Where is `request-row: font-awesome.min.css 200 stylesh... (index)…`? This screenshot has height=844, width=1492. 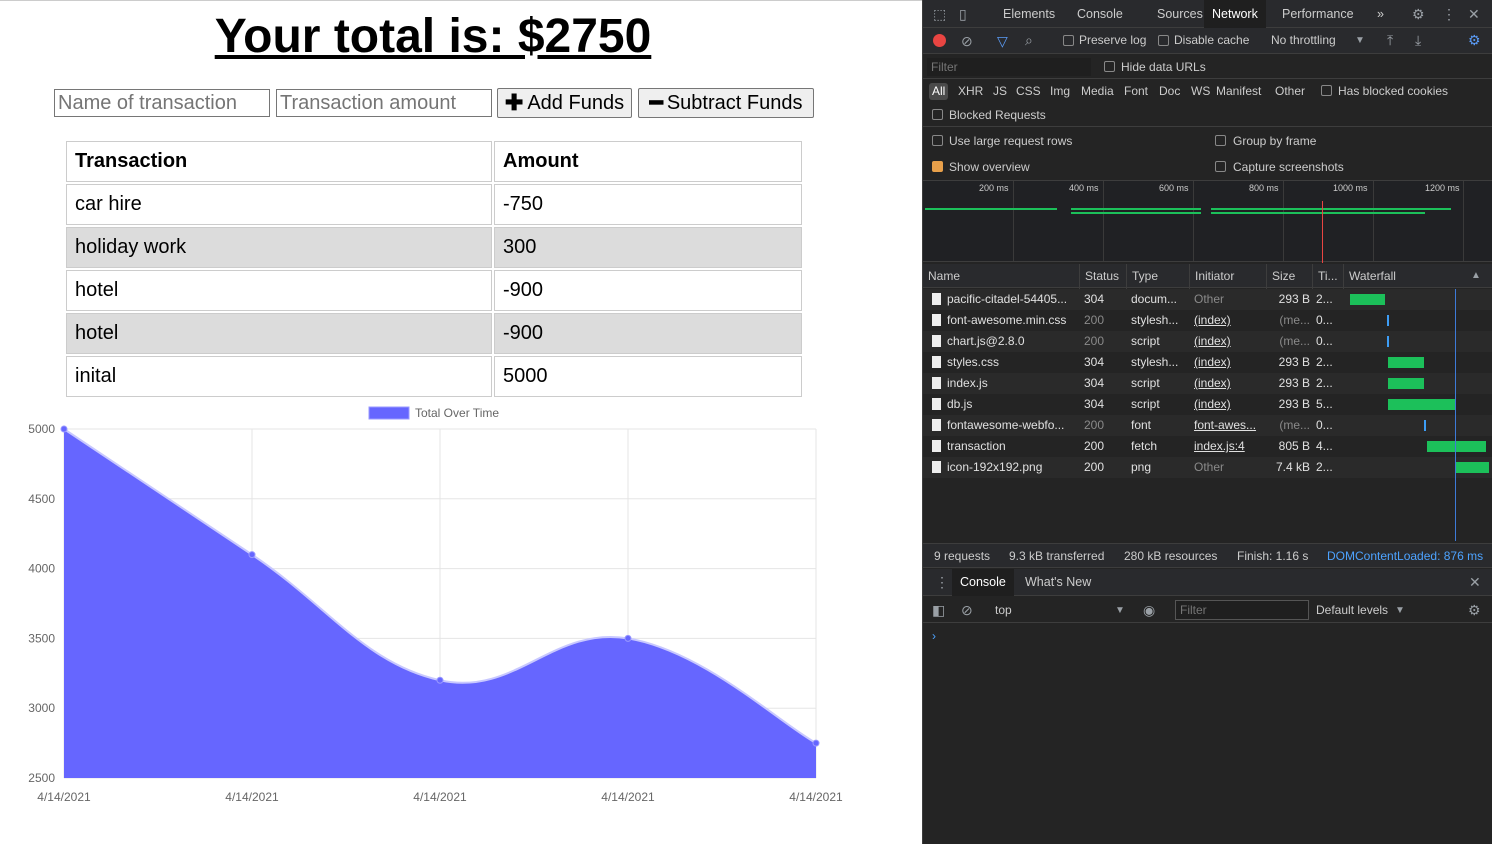 request-row: font-awesome.min.css 200 stylesh... (index)… is located at coordinates (1207, 320).